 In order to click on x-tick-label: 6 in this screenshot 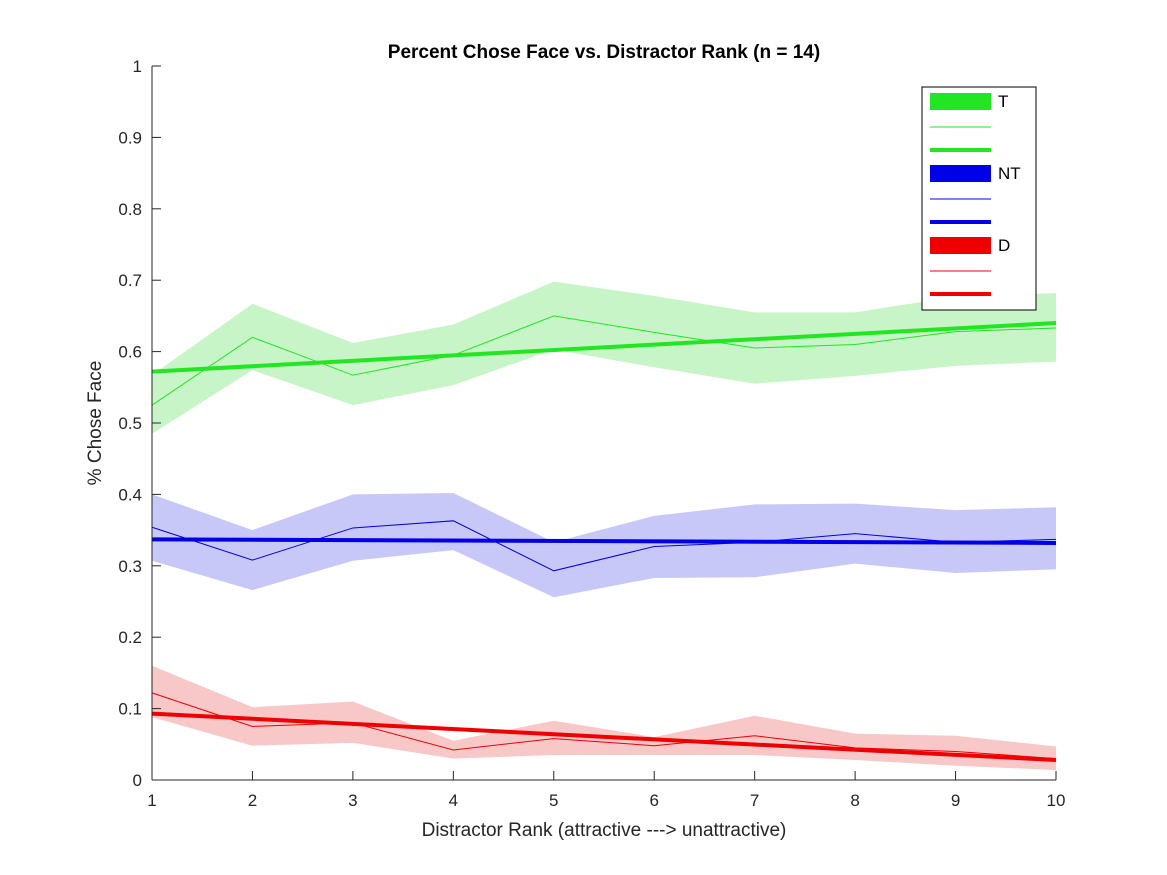, I will do `click(653, 800)`.